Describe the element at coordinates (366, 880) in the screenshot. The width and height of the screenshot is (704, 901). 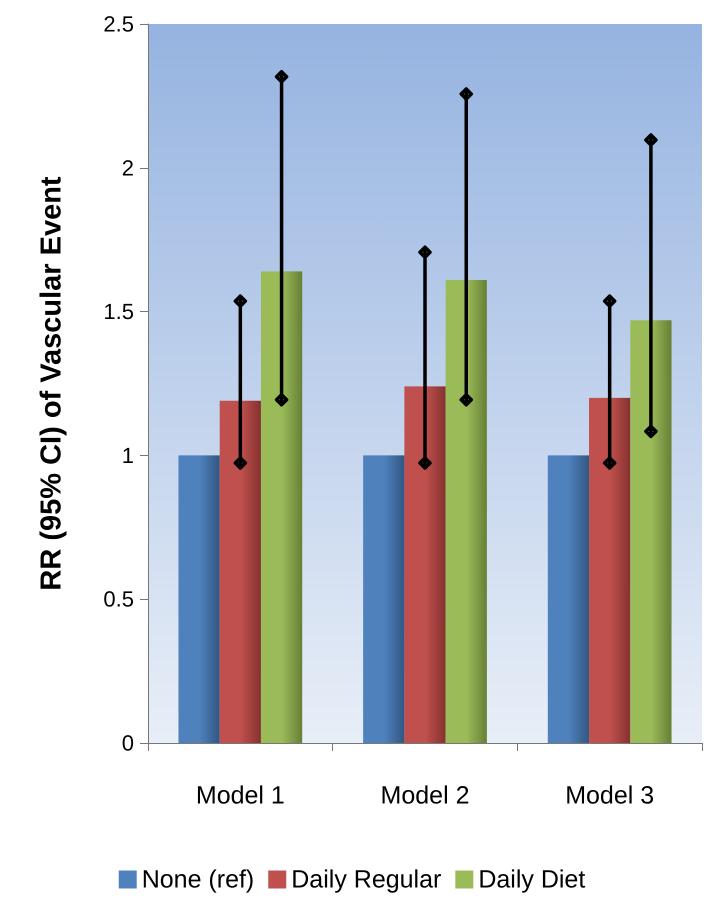
I see `legend-label: Daily Regular` at that location.